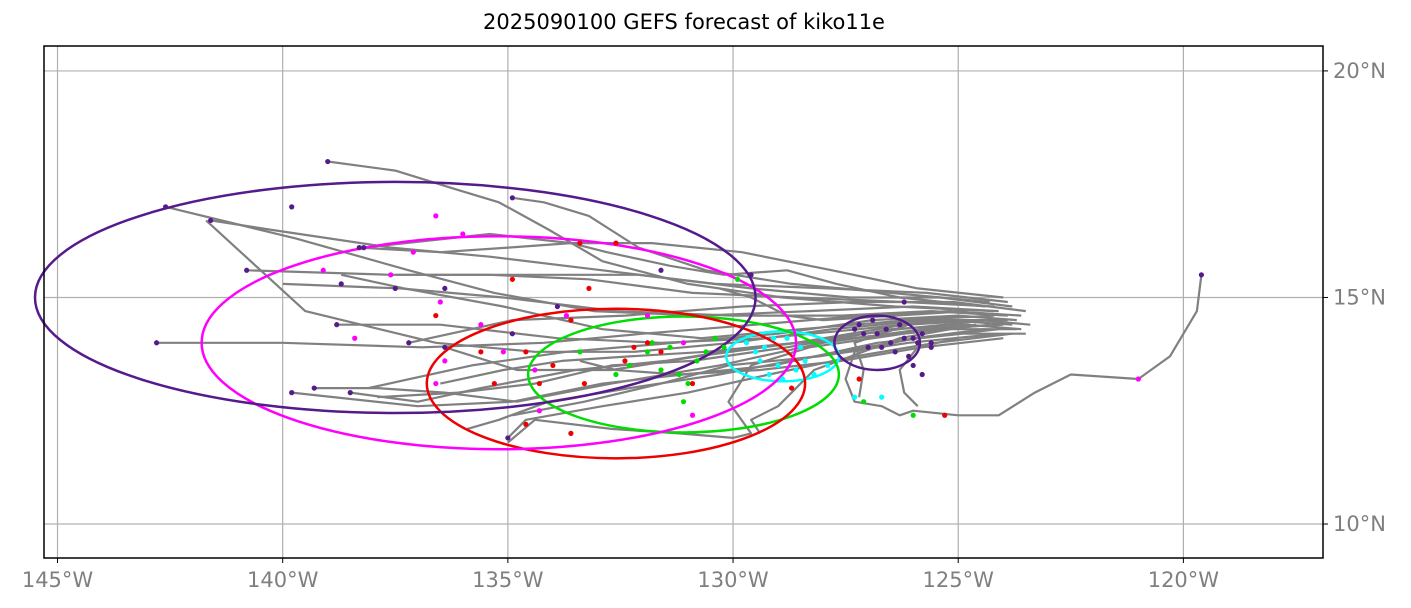 This screenshot has height=608, width=1411. I want to click on x-tick-label: 125°W, so click(959, 580).